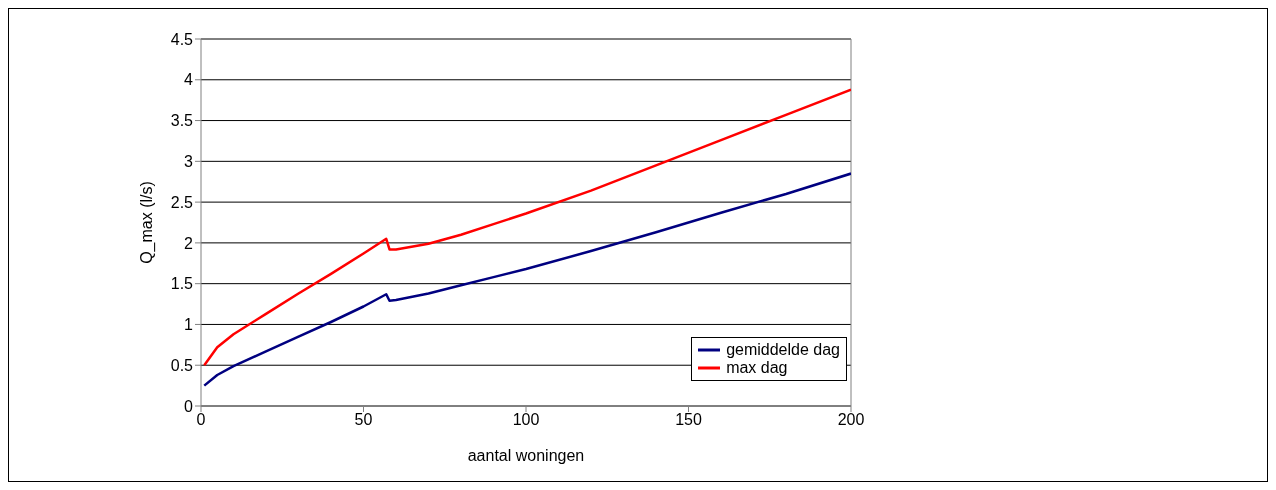 This screenshot has width=1276, height=490. Describe the element at coordinates (851, 420) in the screenshot. I see `x-tick-label: 200` at that location.